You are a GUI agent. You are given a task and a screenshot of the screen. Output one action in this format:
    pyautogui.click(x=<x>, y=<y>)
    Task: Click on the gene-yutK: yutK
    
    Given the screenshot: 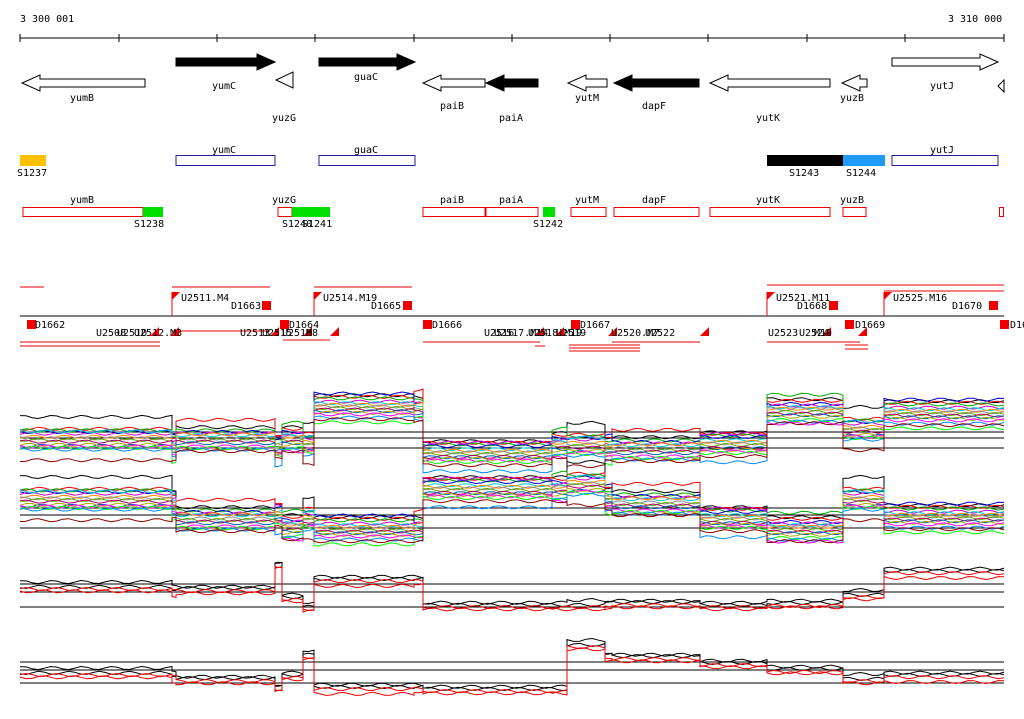 What is the action you would take?
    pyautogui.click(x=769, y=99)
    